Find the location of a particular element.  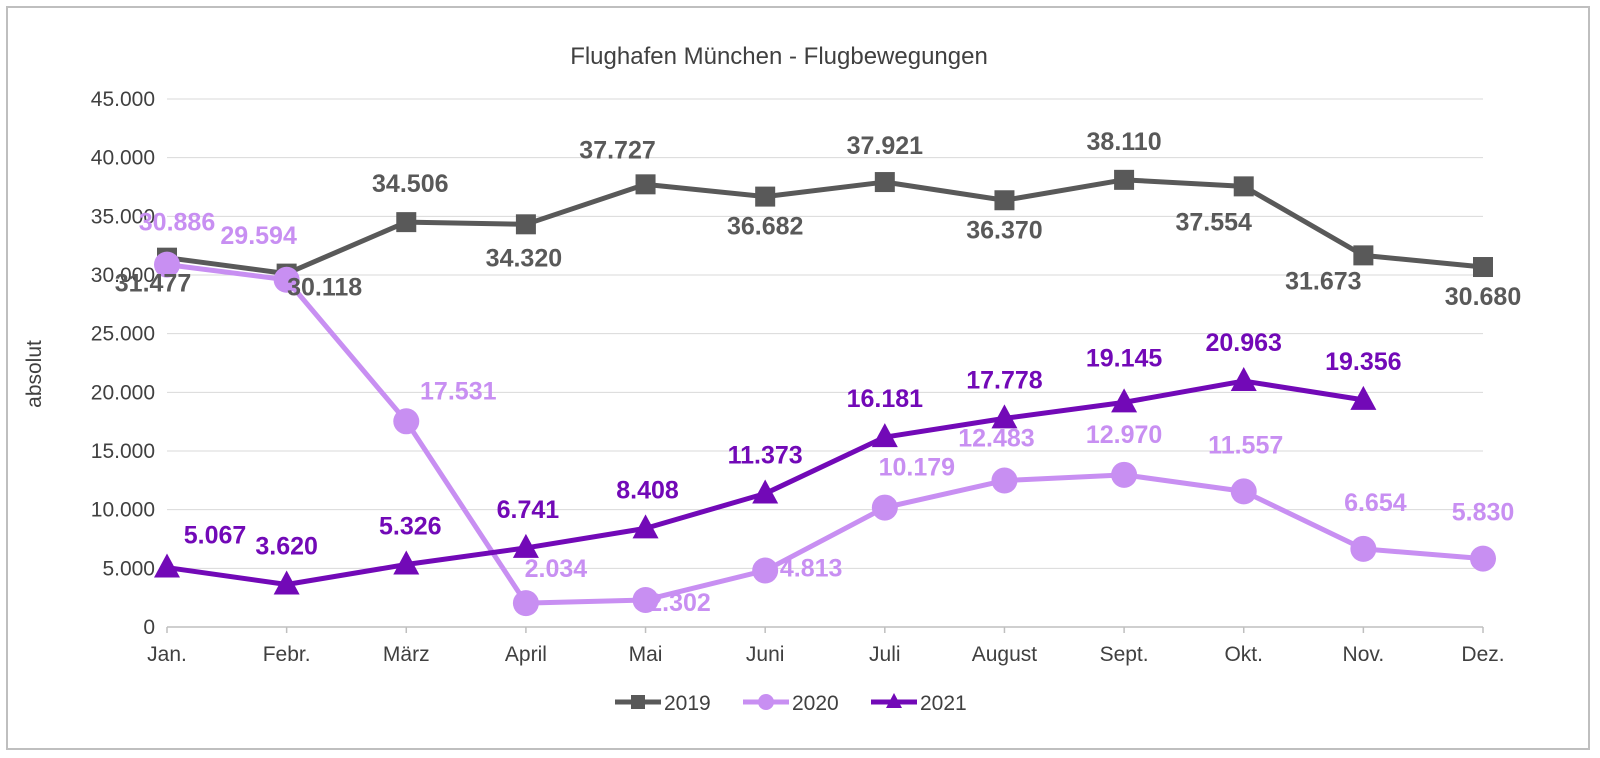

x-tick-label: Mai is located at coordinates (646, 654).